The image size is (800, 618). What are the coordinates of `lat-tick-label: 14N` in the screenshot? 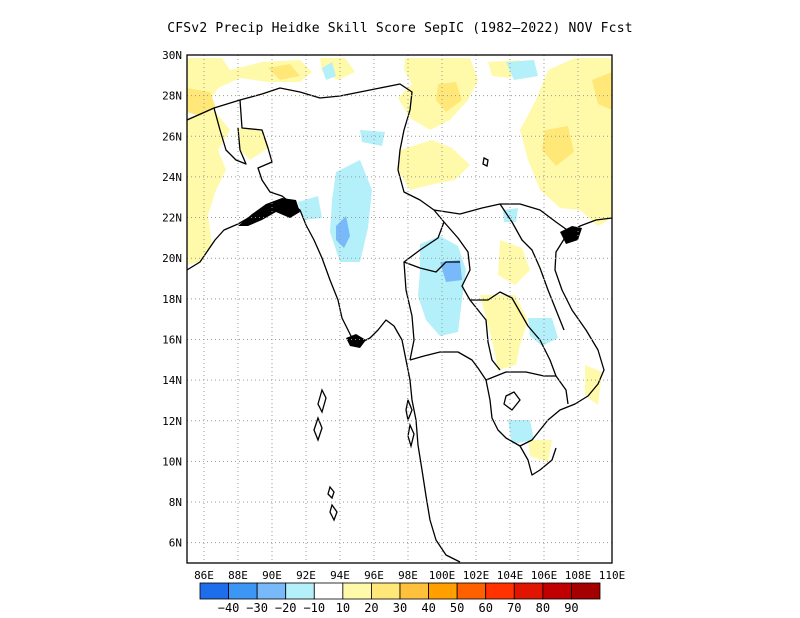 It's located at (172, 380).